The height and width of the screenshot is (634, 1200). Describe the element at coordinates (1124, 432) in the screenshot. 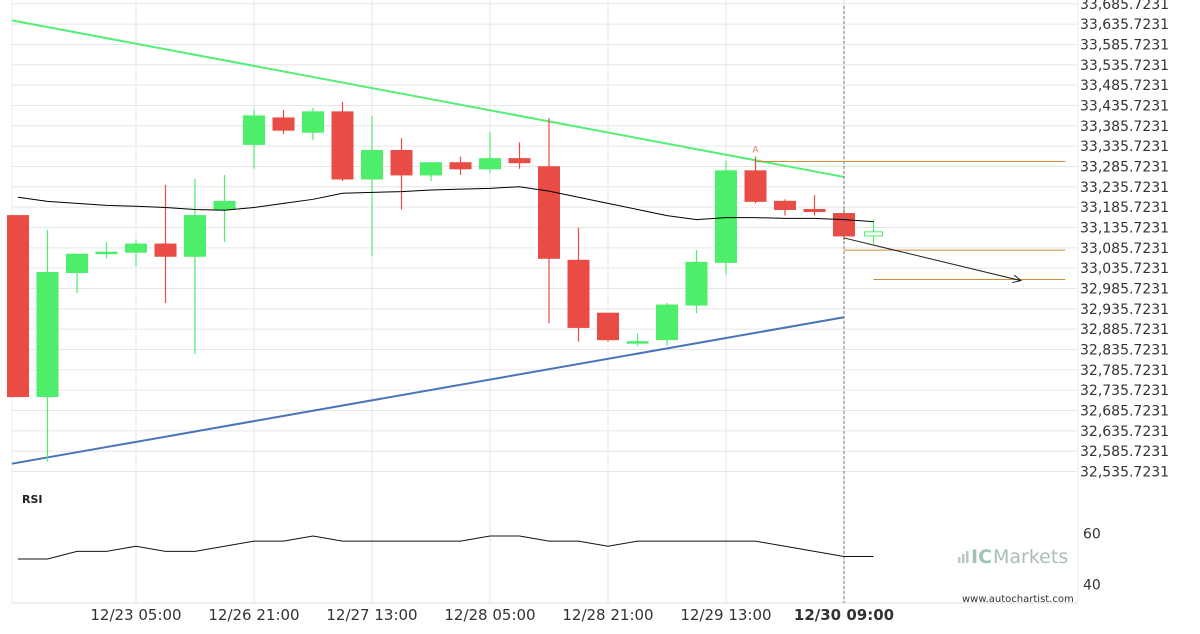

I see `y-tick-label: 32,635.7231` at that location.